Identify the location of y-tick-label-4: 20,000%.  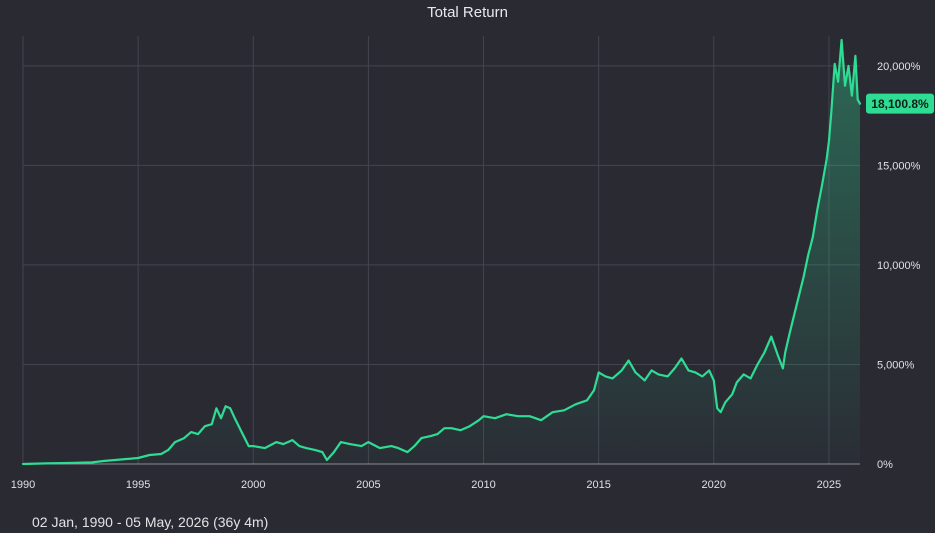
(899, 67).